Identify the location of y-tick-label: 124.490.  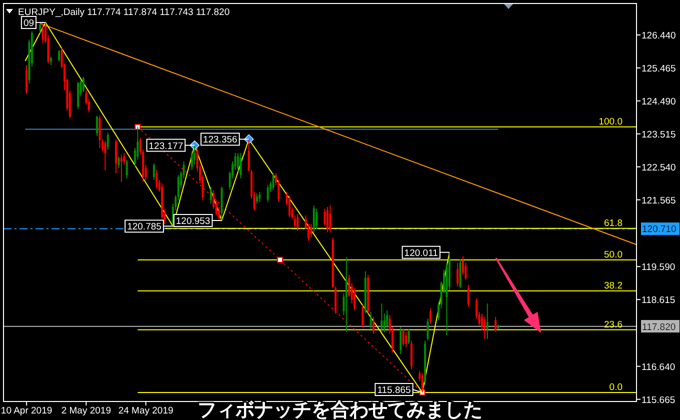
(659, 102).